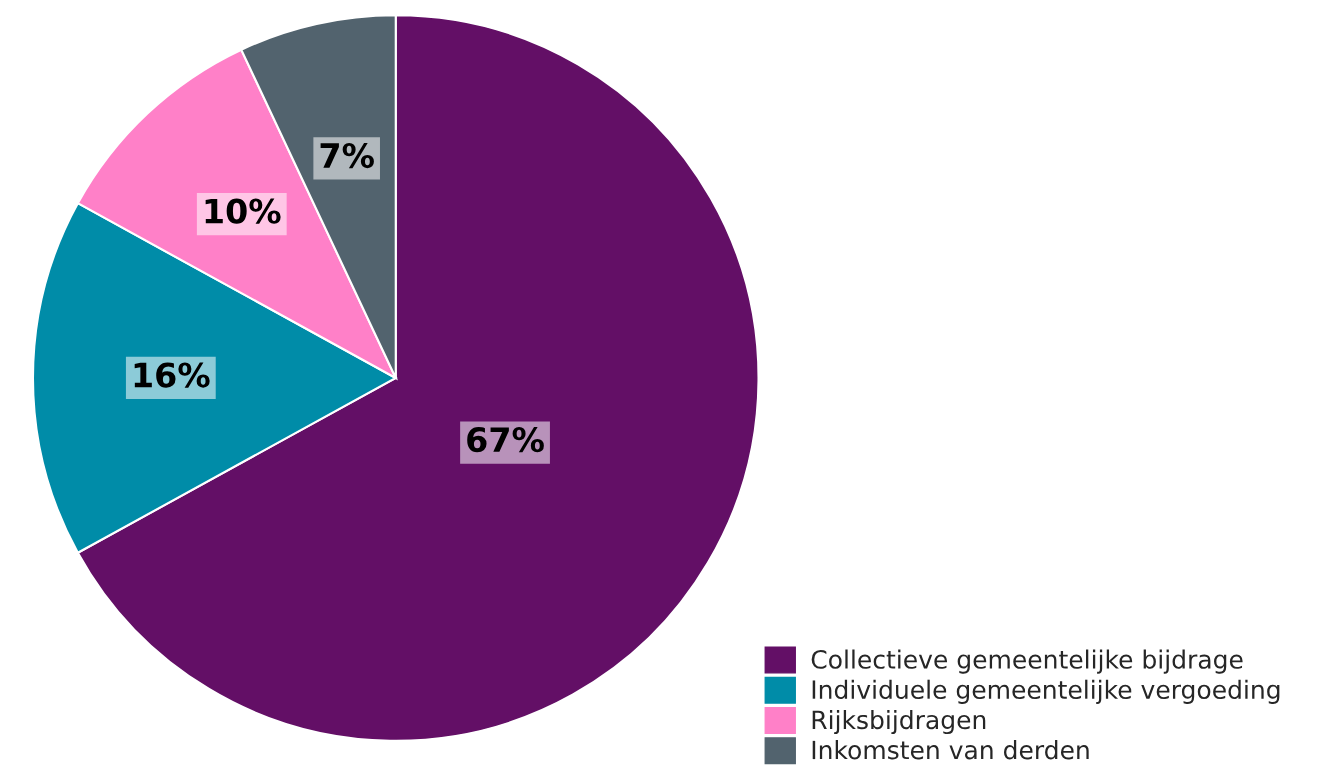 This screenshot has height=779, width=1324. Describe the element at coordinates (899, 722) in the screenshot. I see `legend-label: Rijksbijdragen` at that location.